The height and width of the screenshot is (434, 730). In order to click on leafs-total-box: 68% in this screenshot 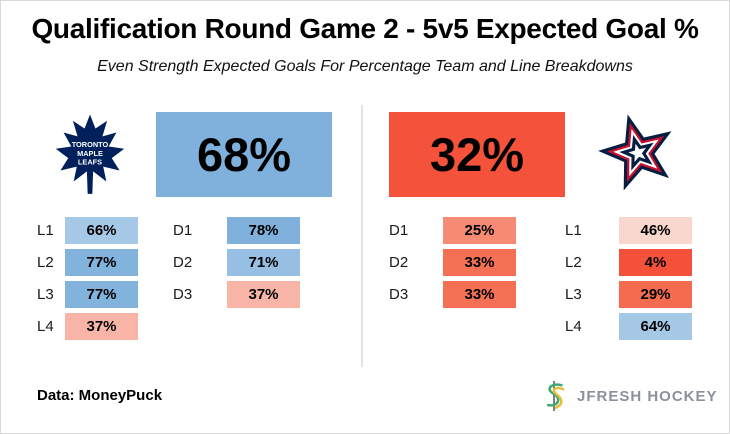, I will do `click(244, 154)`.